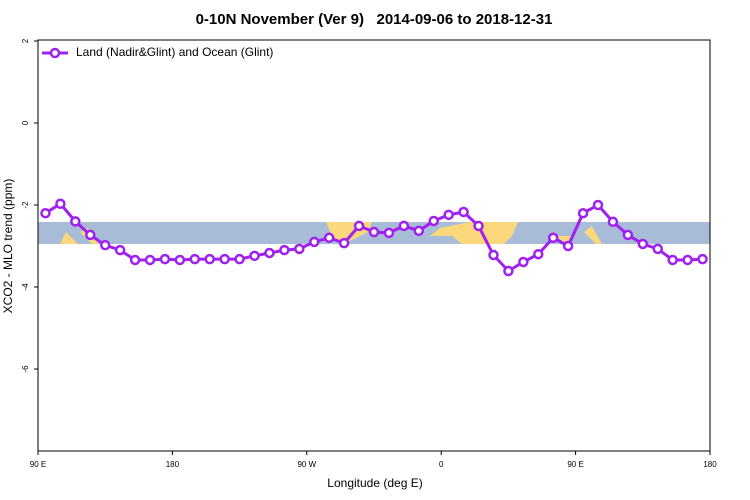 The height and width of the screenshot is (500, 750). Describe the element at coordinates (25, 369) in the screenshot. I see `y-tick-label: -6` at that location.